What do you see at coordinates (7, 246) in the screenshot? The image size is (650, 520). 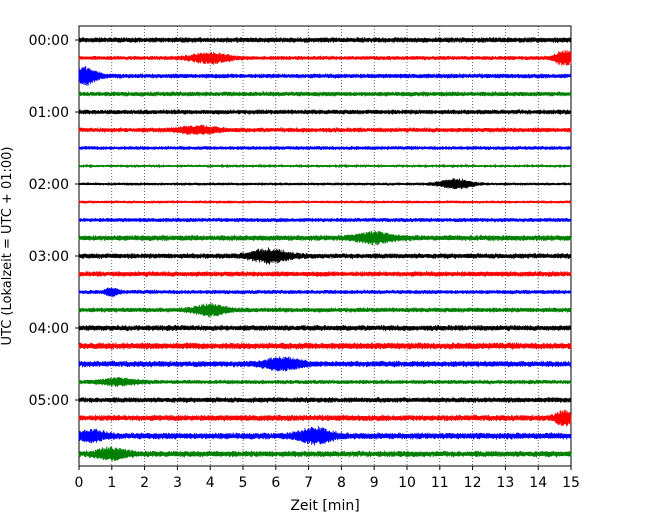 I see `y-axis-label: UTC (Lokalzeit = UTC + 01:00)` at bounding box center [7, 246].